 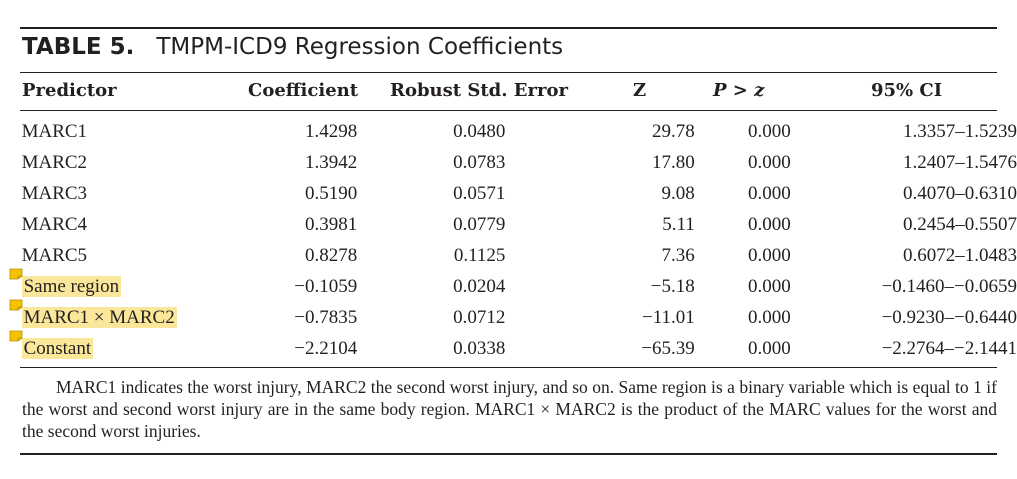 What do you see at coordinates (949, 317) in the screenshot?
I see `cell-ci: −0.9230–−0.6440` at bounding box center [949, 317].